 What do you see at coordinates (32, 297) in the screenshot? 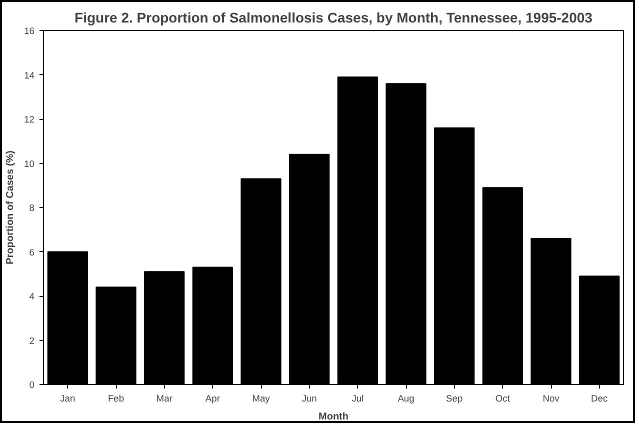
I see `y-tick-label: 4` at bounding box center [32, 297].